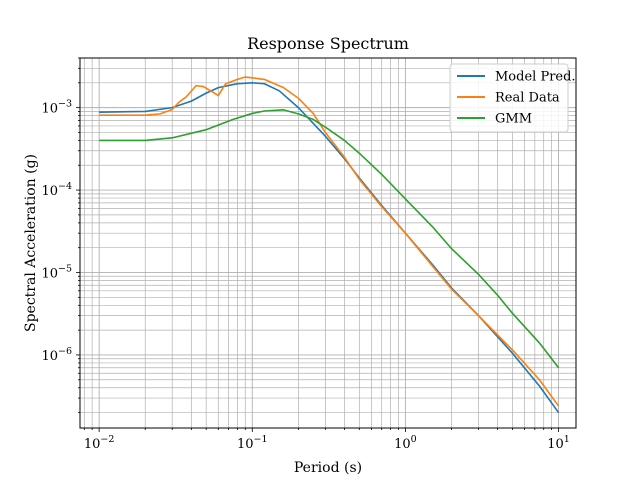 Image resolution: width=640 pixels, height=480 pixels. Describe the element at coordinates (328, 468) in the screenshot. I see `x-axis-label: Period (s)` at that location.